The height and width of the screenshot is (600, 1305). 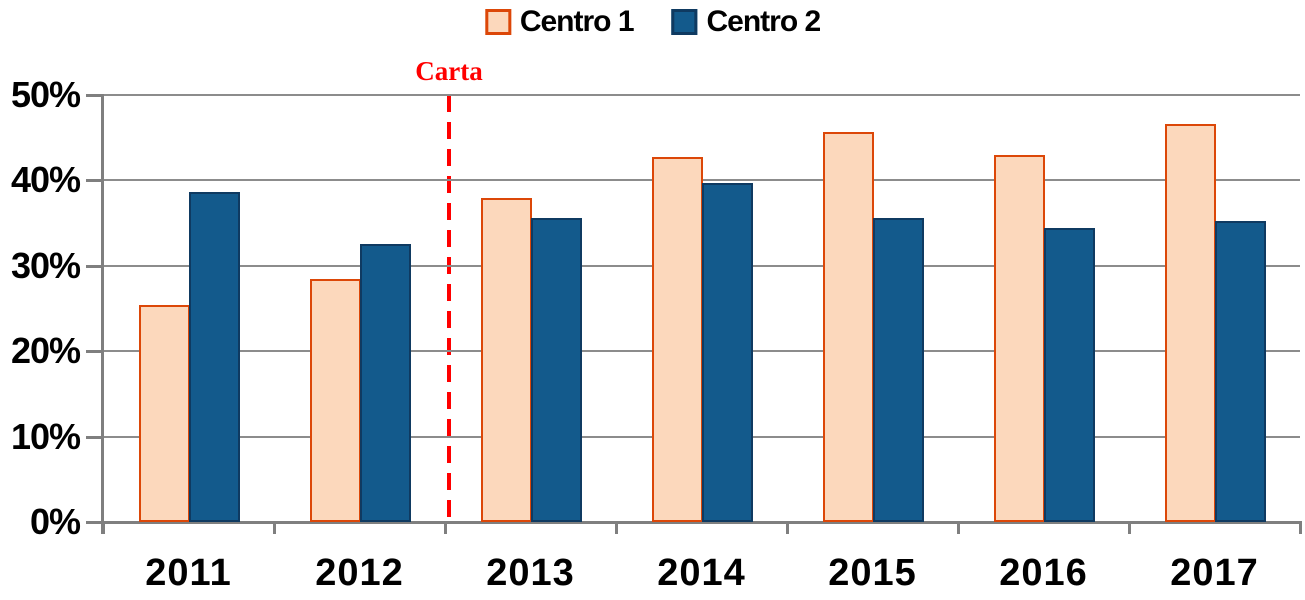 What do you see at coordinates (1069, 374) in the screenshot?
I see `bar-centro-2-2016` at bounding box center [1069, 374].